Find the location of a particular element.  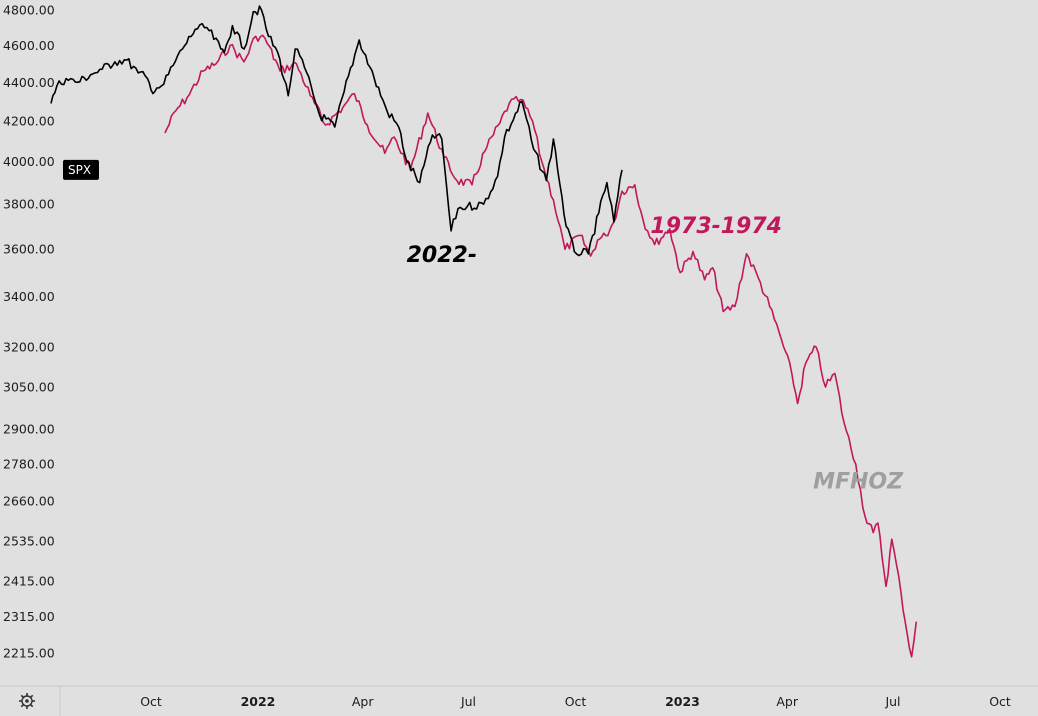

y-tick-label: 3600.00 is located at coordinates (29, 249).